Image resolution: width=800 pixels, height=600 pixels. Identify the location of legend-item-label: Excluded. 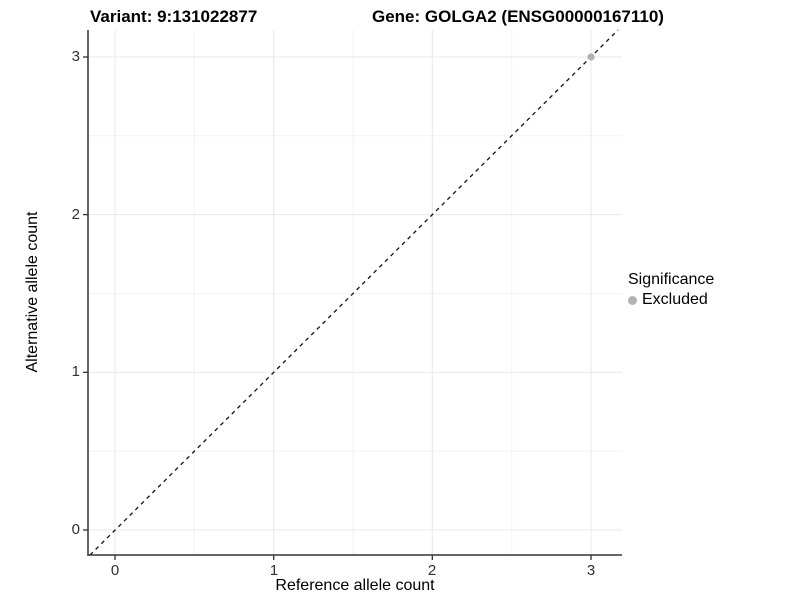
(675, 299).